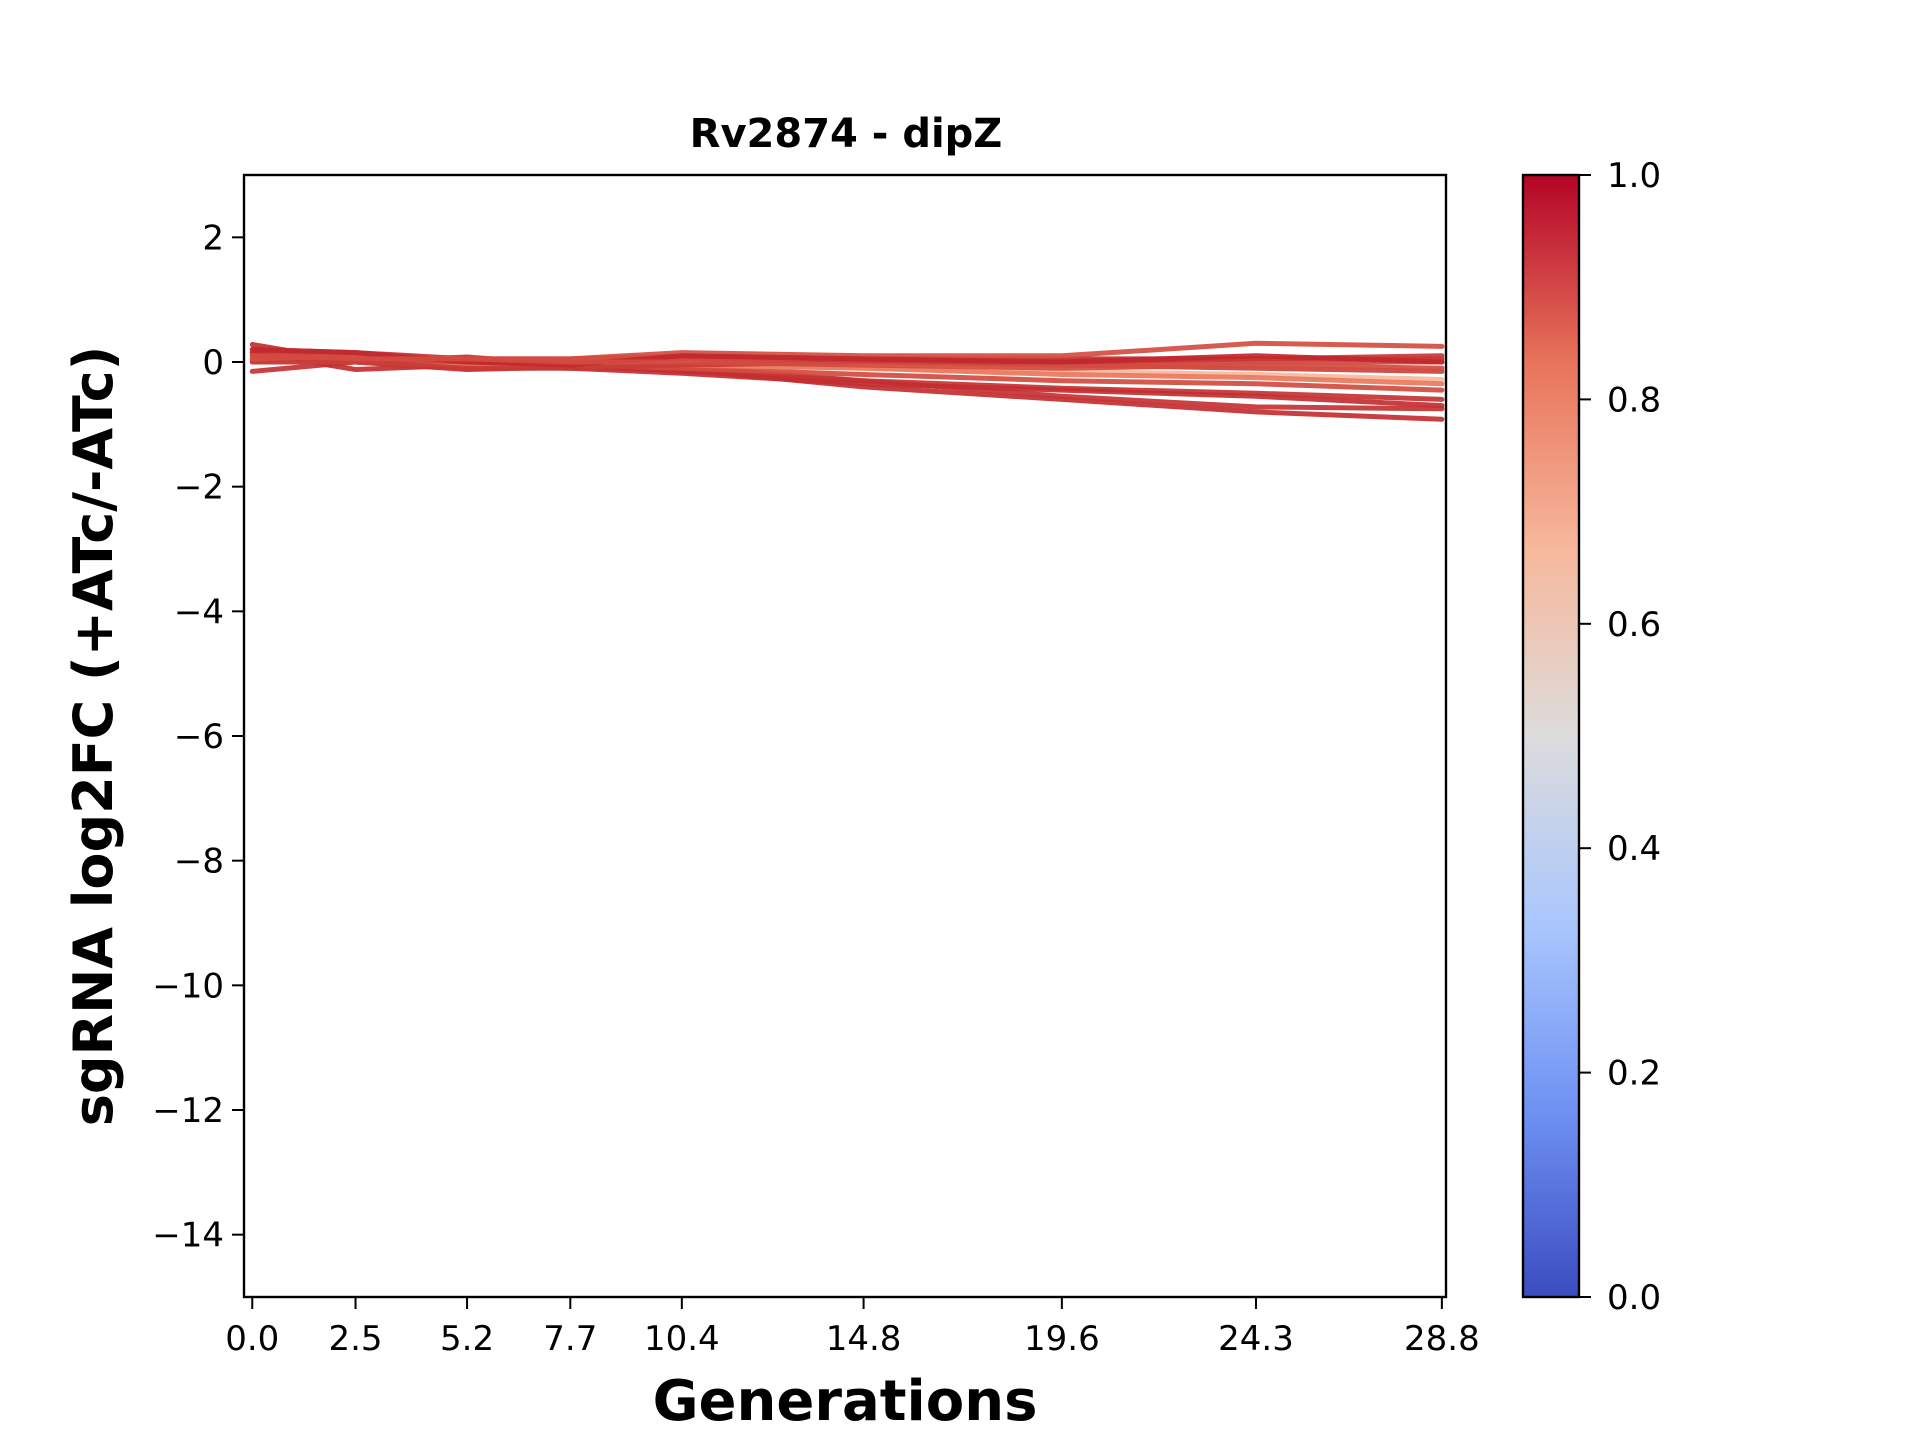  I want to click on colorbar-tick-label: 0.4, so click(1634, 849).